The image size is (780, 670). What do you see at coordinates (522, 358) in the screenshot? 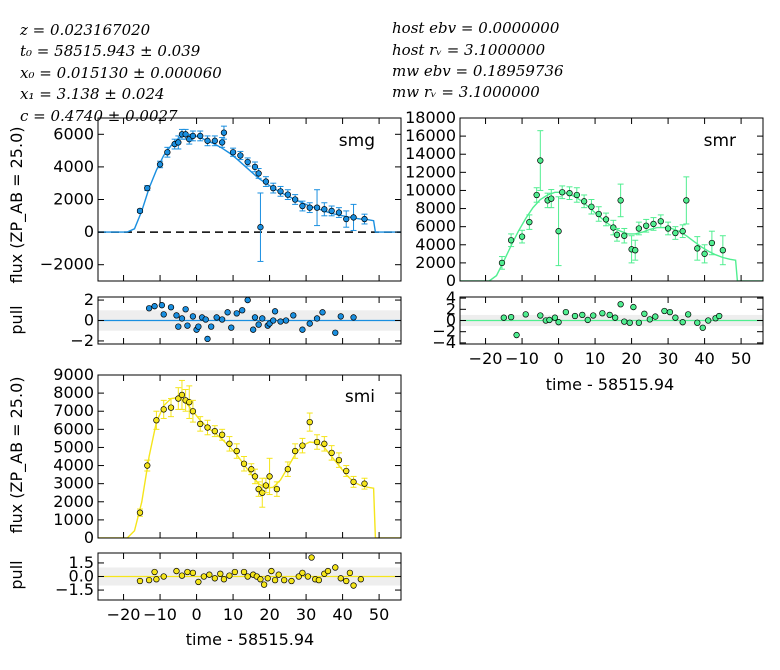
I see `smr-xtick-label: −10` at bounding box center [522, 358].